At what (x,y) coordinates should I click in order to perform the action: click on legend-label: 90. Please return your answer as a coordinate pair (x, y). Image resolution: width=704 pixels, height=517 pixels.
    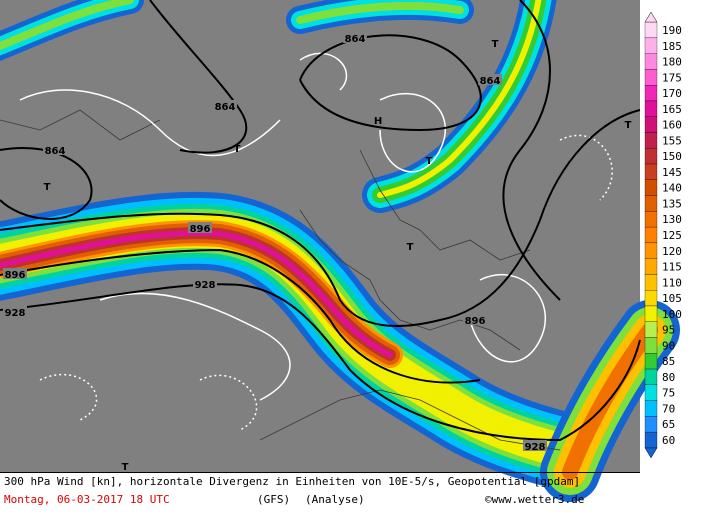
    Looking at the image, I should click on (668, 345).